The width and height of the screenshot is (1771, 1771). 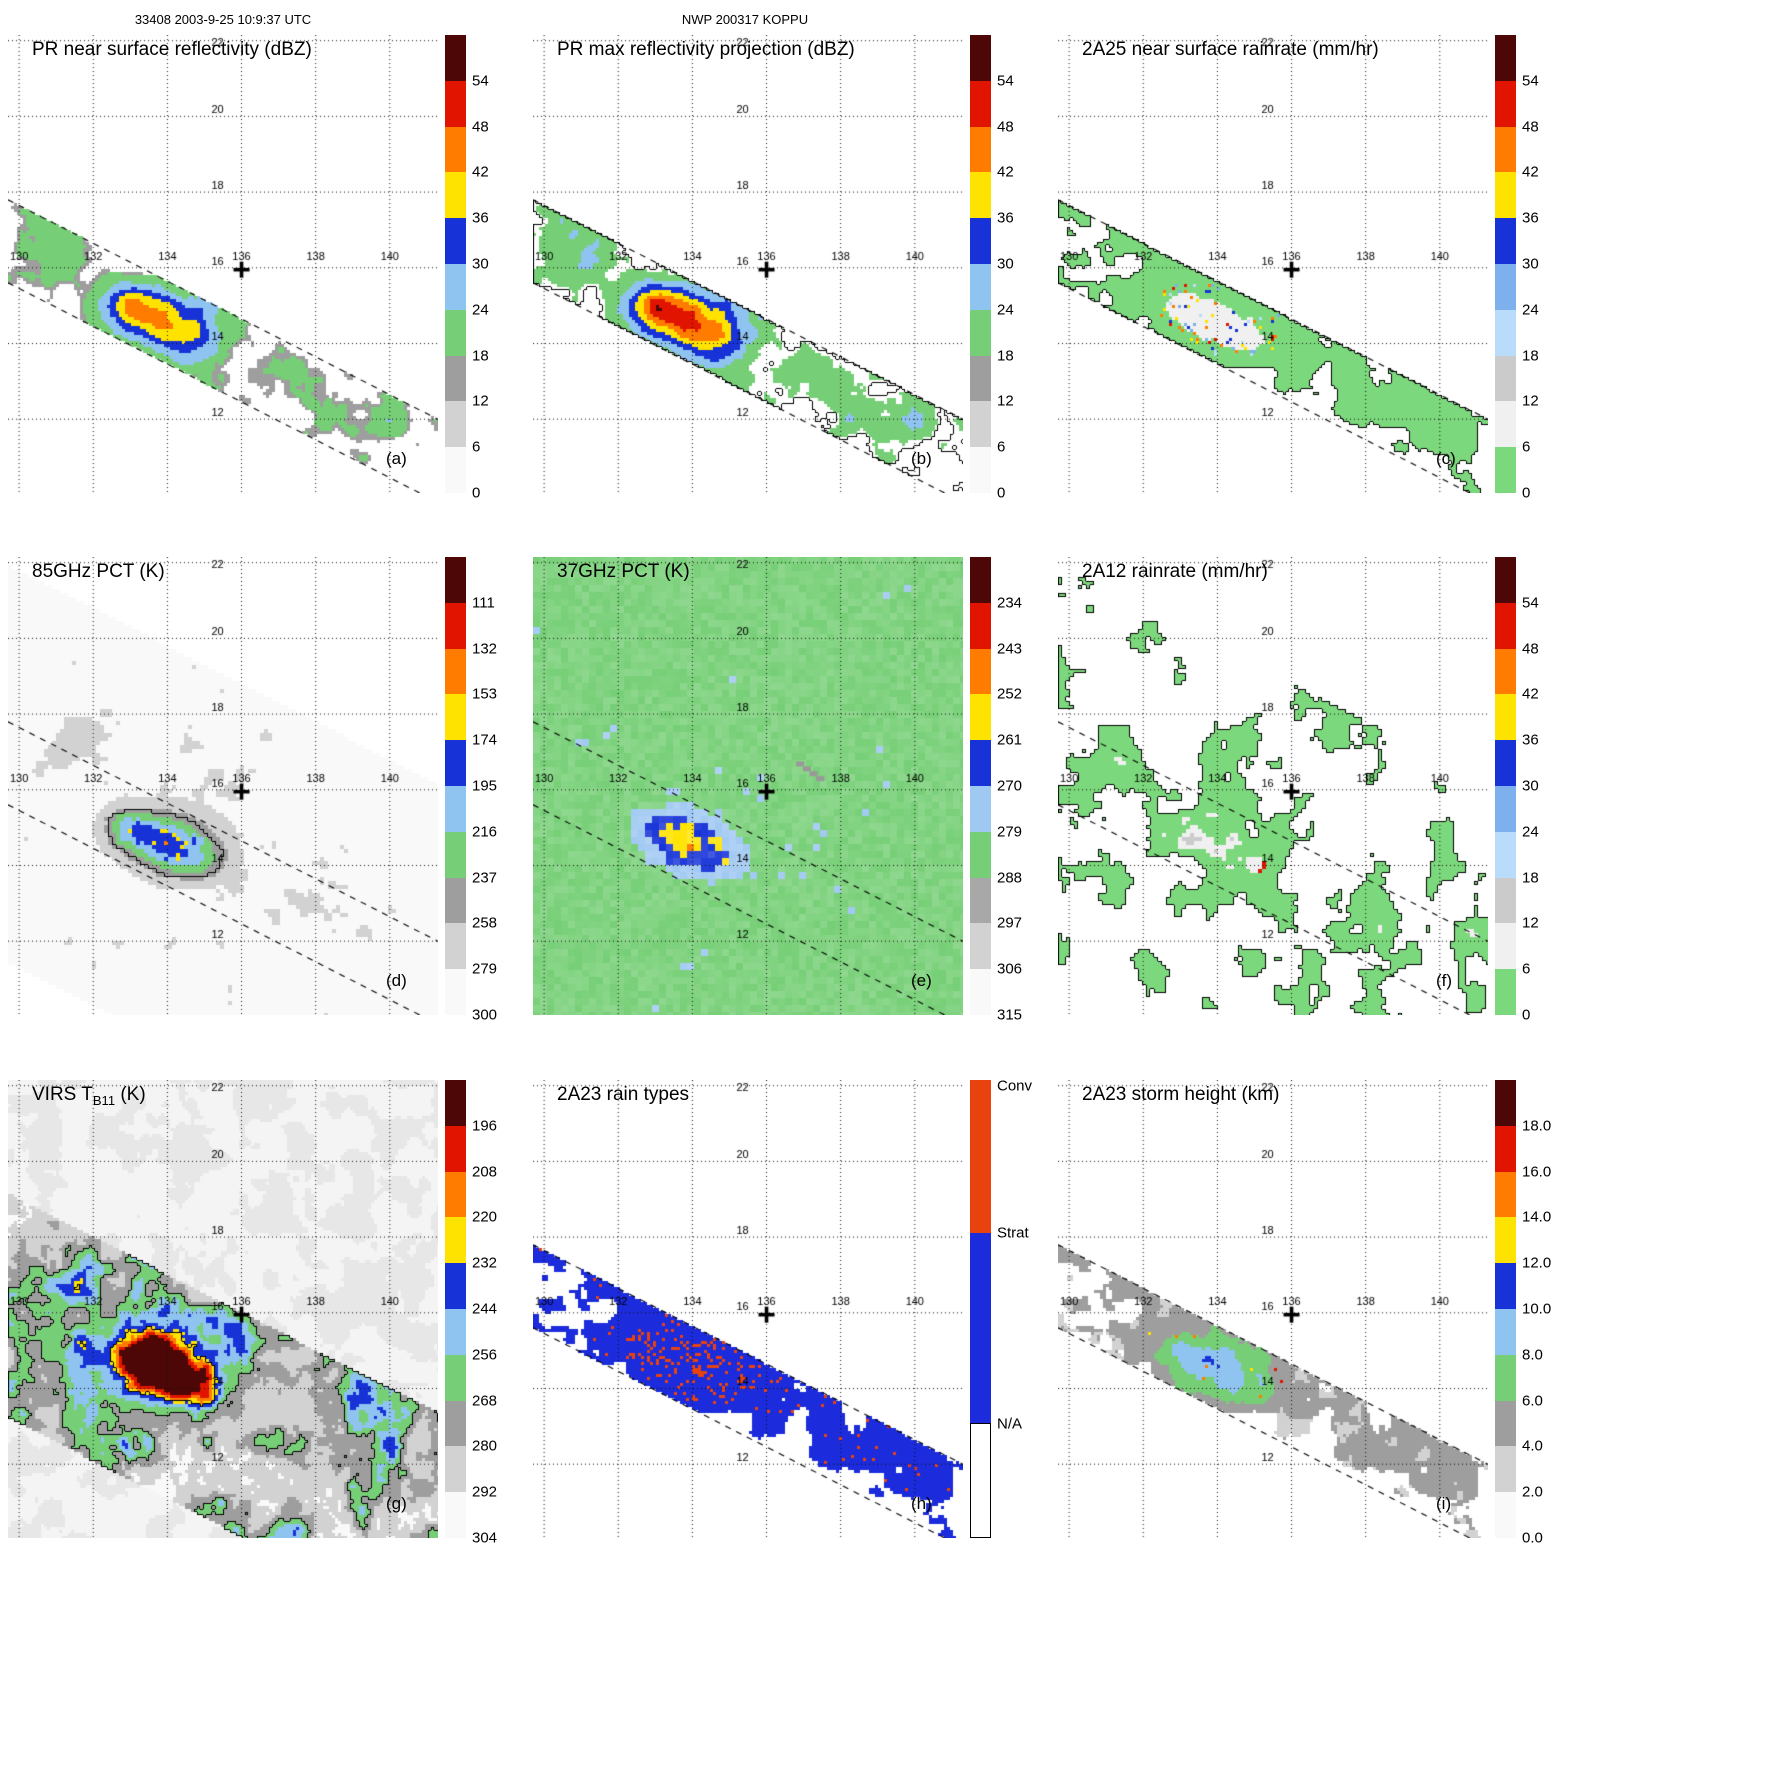 I want to click on colorbar-label: 14.0, so click(x=1537, y=1217).